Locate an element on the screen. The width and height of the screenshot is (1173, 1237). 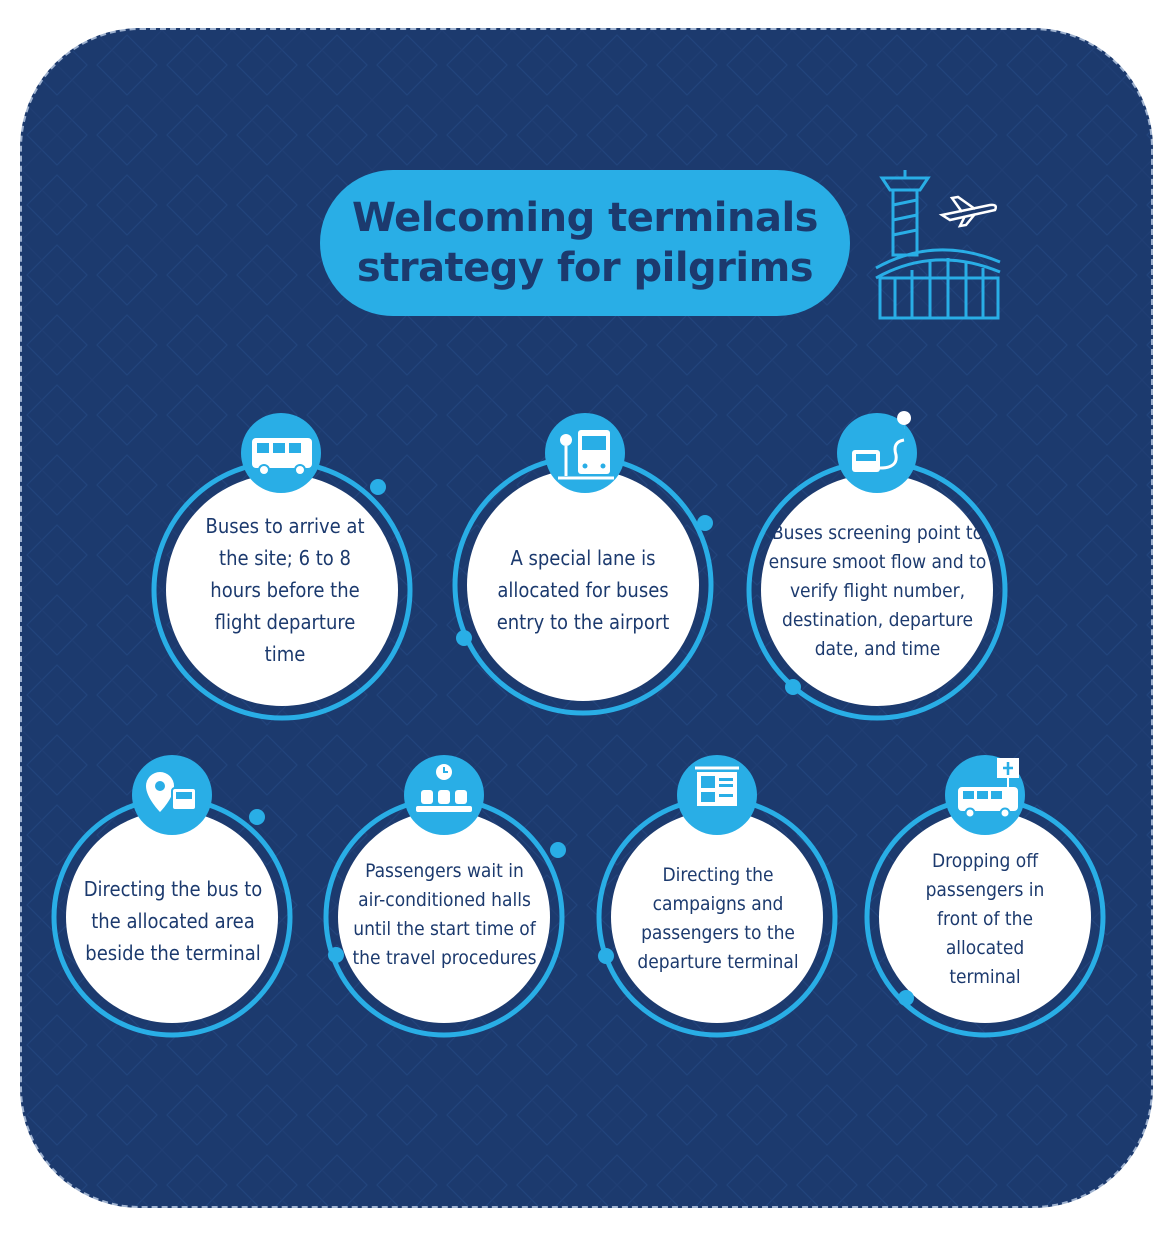
airport-tower-icon is located at coordinates (938, 245).